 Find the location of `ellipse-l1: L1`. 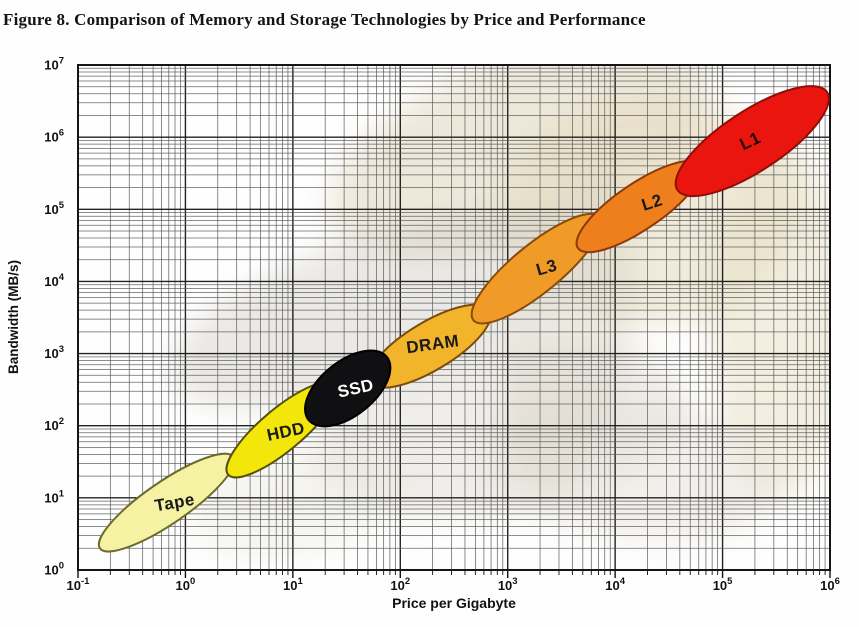

ellipse-l1: L1 is located at coordinates (752, 141).